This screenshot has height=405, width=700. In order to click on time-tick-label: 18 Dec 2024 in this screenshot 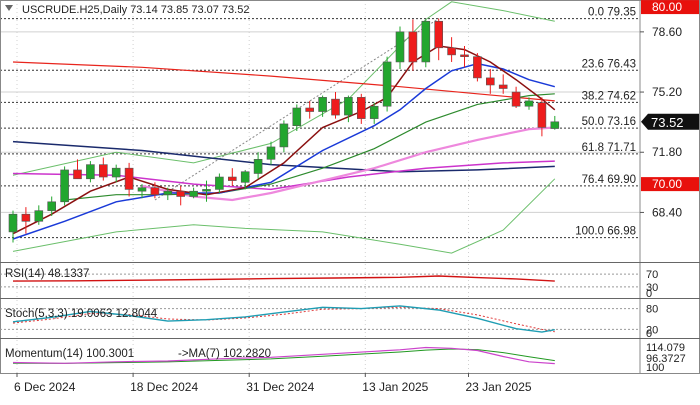, I will do `click(164, 387)`.